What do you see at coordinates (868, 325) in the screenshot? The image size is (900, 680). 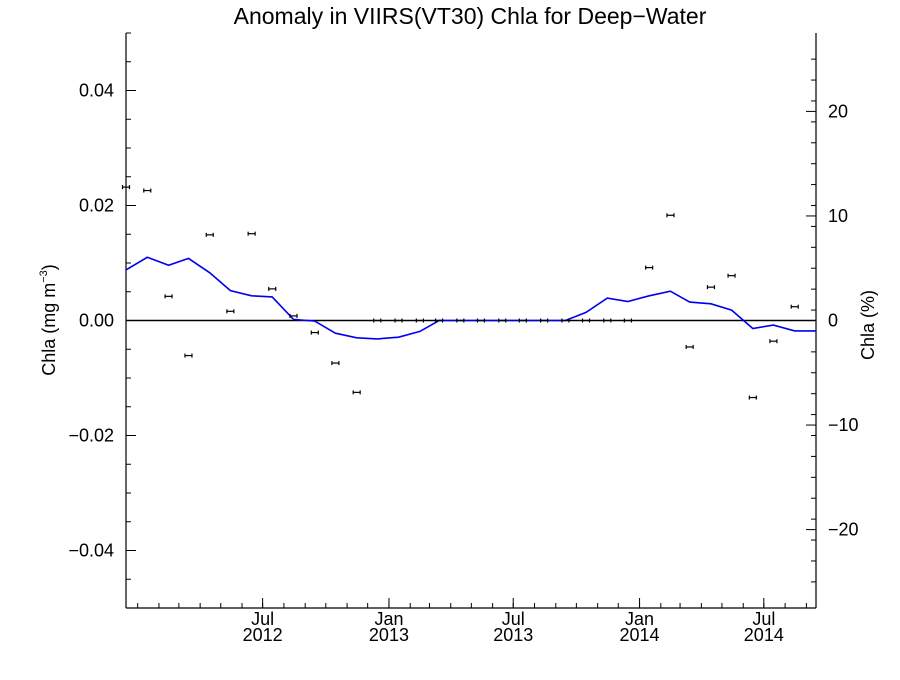 I see `right-axis-title: Chla (%)` at bounding box center [868, 325].